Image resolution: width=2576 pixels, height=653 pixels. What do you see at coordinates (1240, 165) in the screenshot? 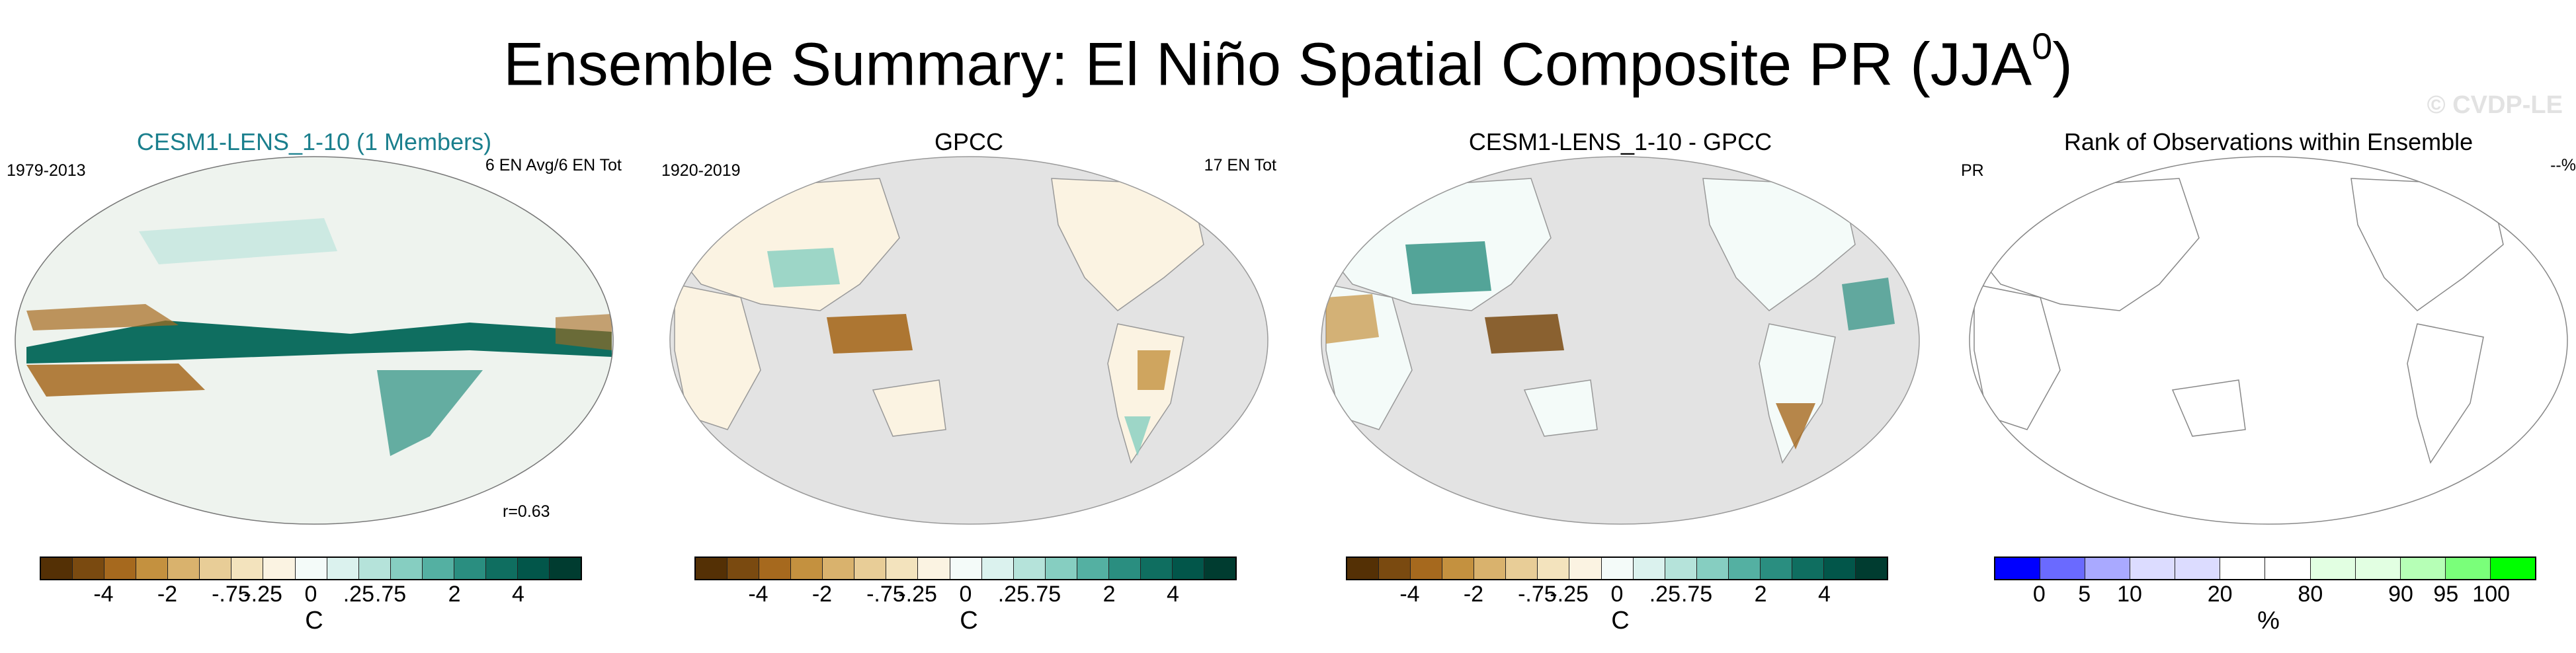
I see `event-count-label: 17 EN Tot` at bounding box center [1240, 165].